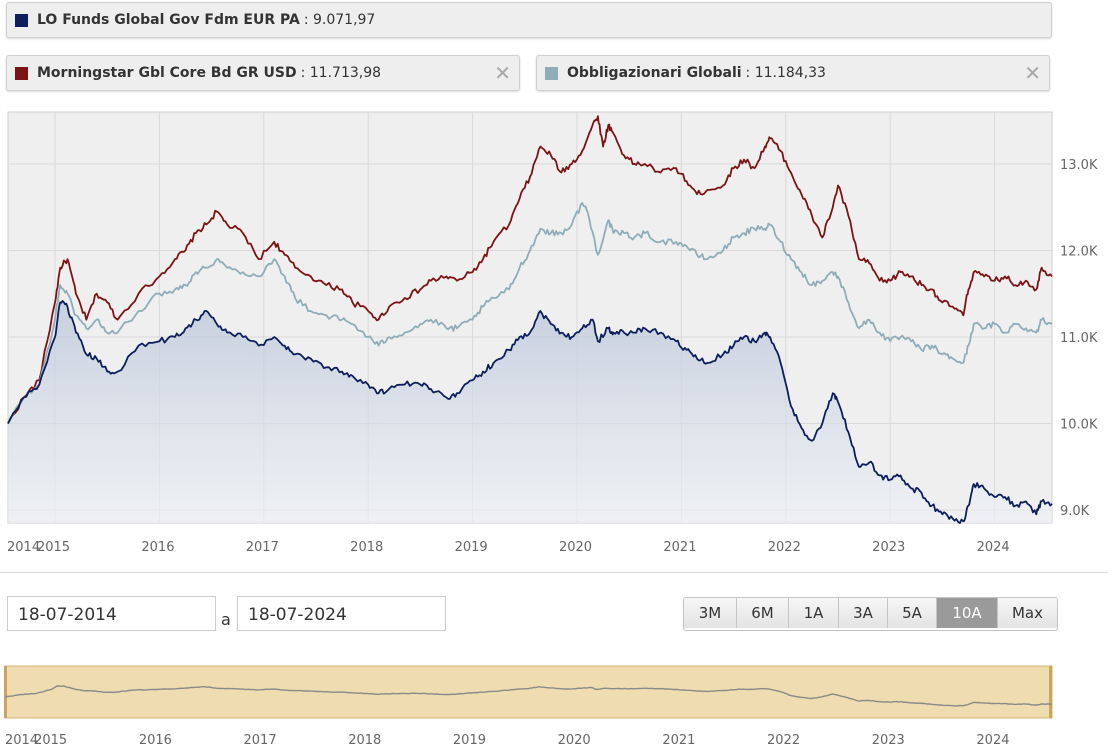 This screenshot has height=749, width=1108. I want to click on x-tick-label: 2015, so click(53, 547).